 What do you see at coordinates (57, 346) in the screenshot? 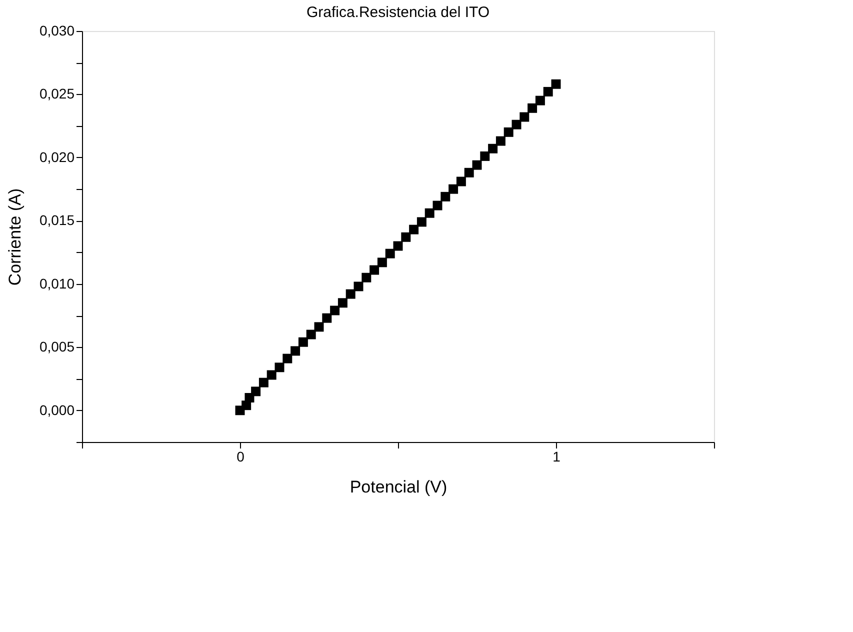
I see `y-tick-label: 0,005` at bounding box center [57, 346].